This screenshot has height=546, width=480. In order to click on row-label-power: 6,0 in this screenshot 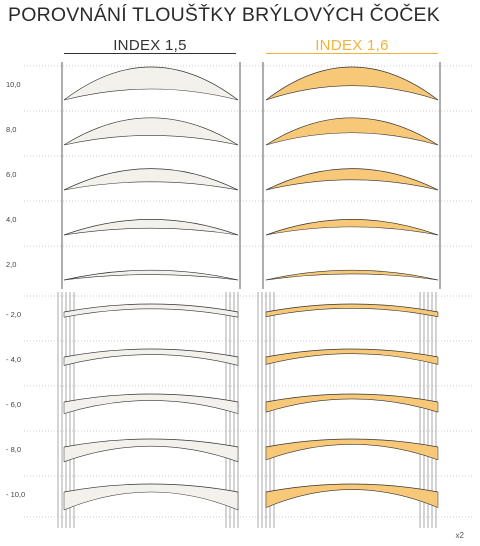, I will do `click(11, 174)`.